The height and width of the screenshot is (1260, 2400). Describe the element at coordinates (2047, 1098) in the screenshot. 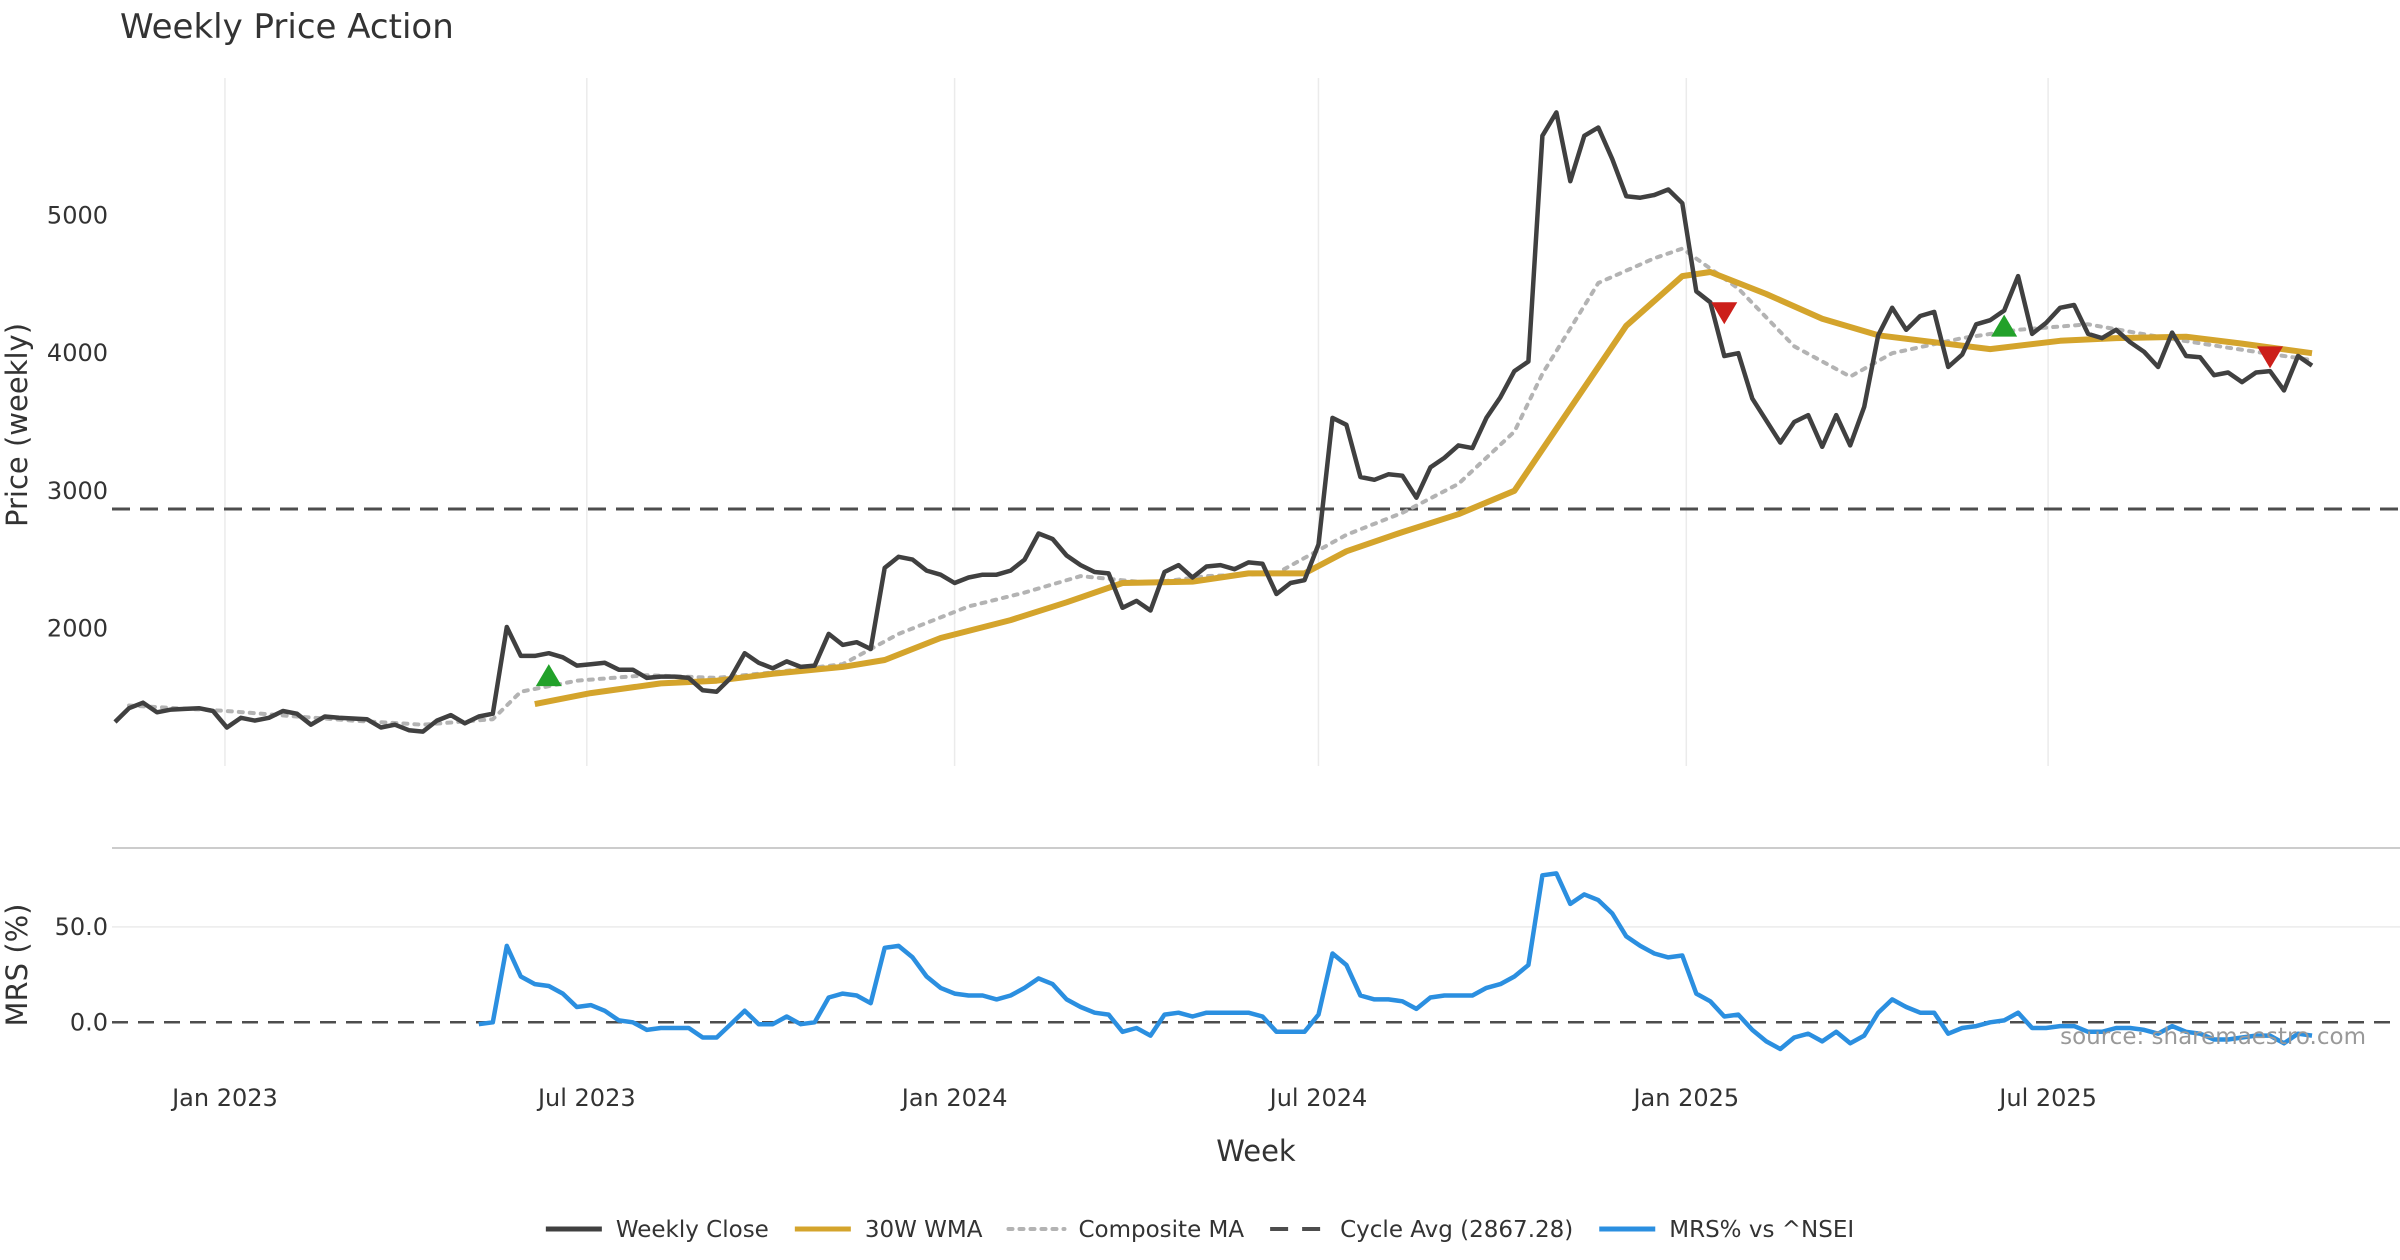

I see `x-tick-jul-2025: Jul 2025` at that location.